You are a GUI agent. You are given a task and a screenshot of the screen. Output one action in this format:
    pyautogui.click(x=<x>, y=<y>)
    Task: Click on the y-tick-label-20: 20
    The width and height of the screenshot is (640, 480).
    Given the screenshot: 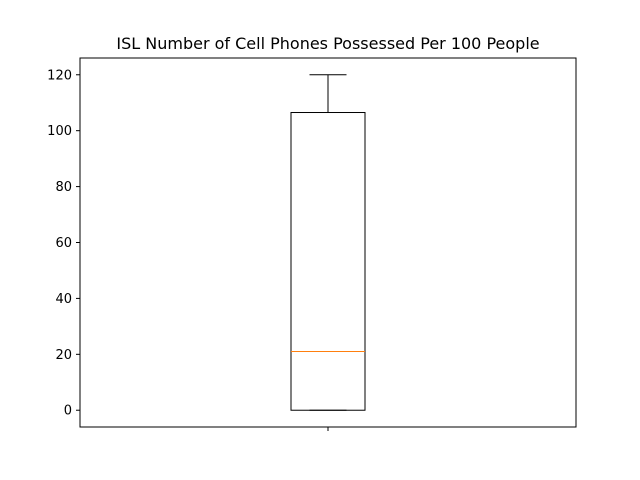 What is the action you would take?
    pyautogui.click(x=63, y=355)
    